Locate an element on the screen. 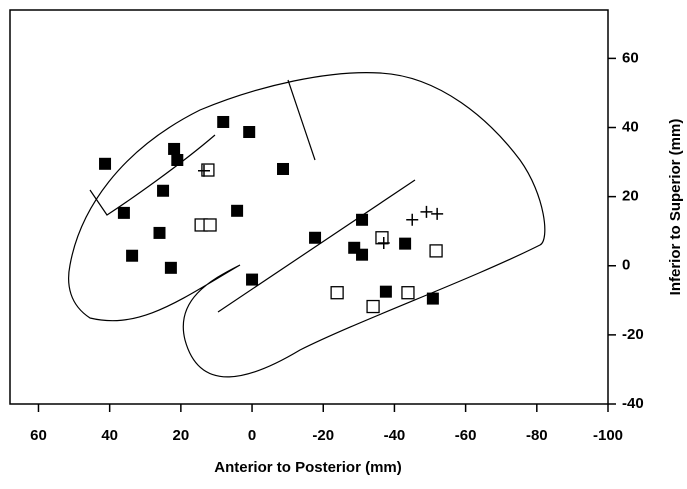 This screenshot has height=489, width=687. y-tick-label: 60 is located at coordinates (630, 57).